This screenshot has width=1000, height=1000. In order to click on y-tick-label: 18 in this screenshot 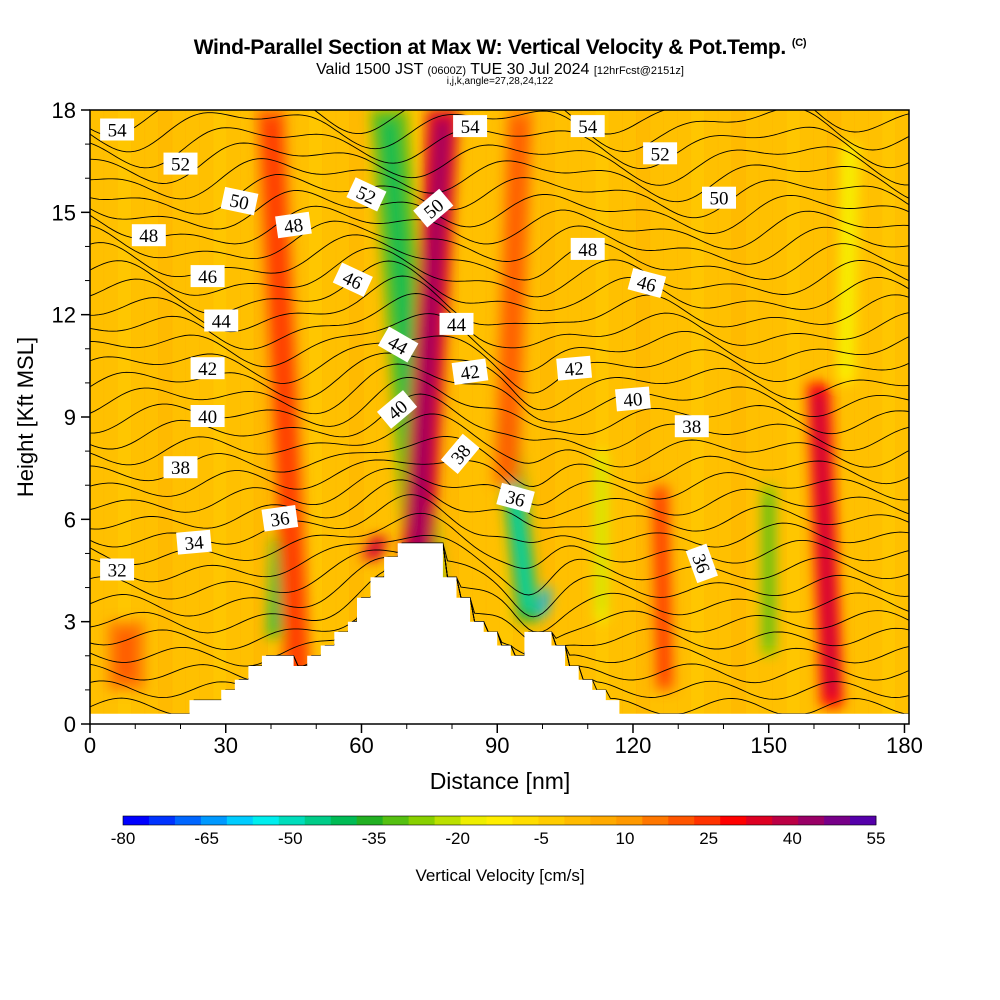, I will do `click(64, 110)`.